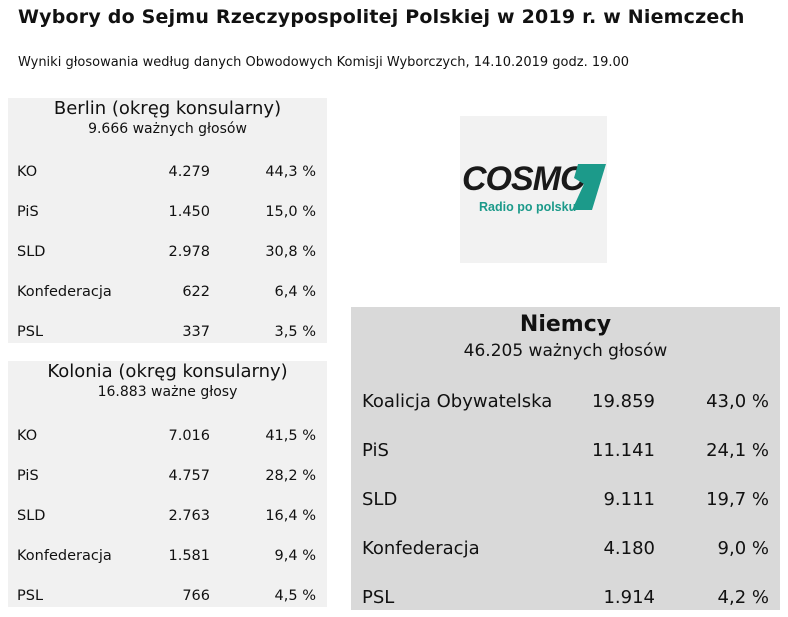 The image size is (788, 617). I want to click on party-pct: 9,0 %, so click(743, 548).